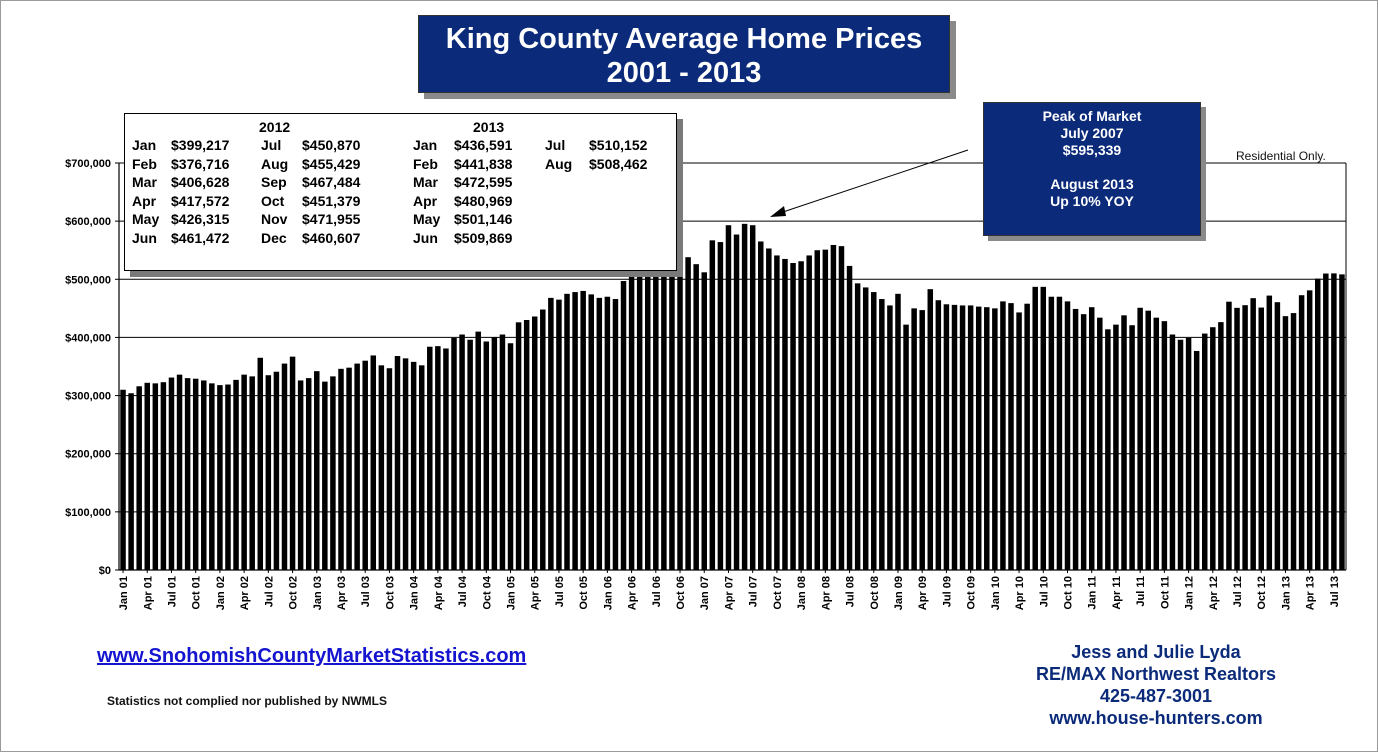  Describe the element at coordinates (274, 219) in the screenshot. I see `table-month: Nov` at that location.